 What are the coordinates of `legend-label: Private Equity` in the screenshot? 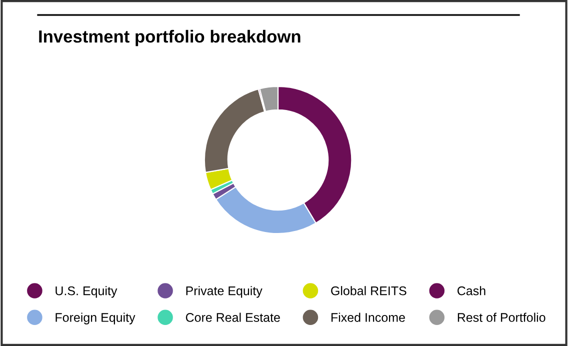 It's located at (224, 292).